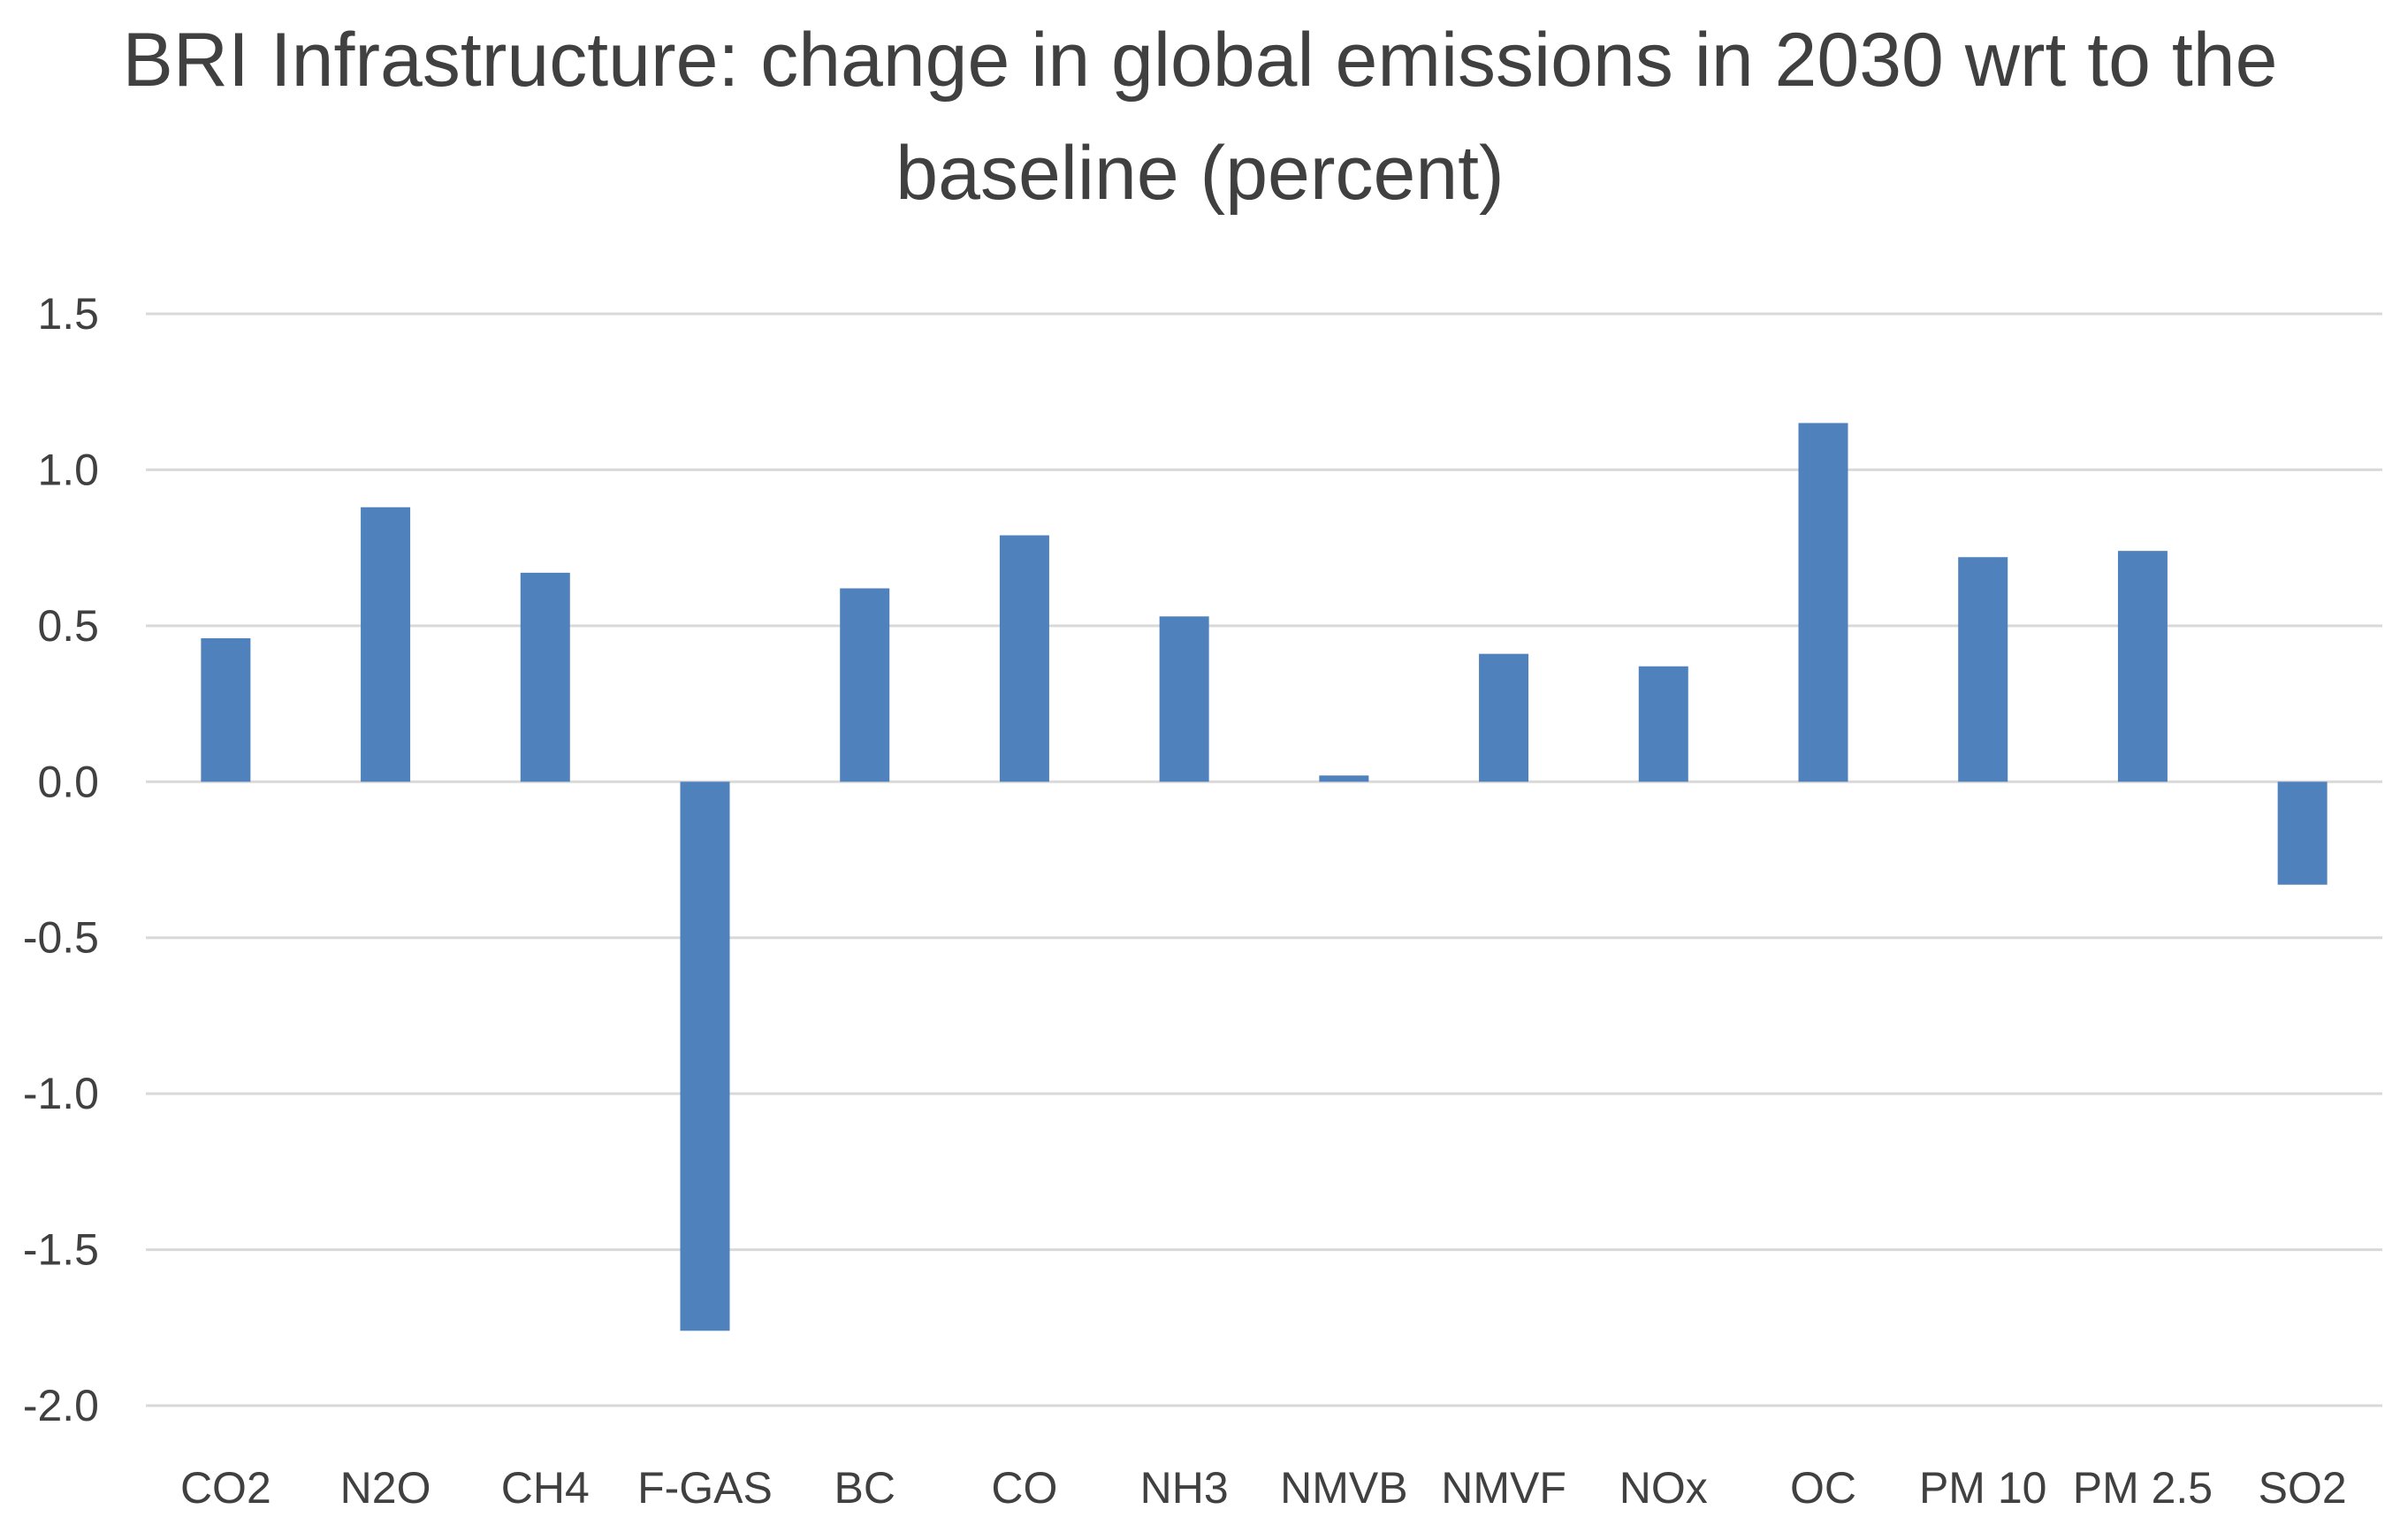  I want to click on y-axis-tick-labels: 1.5 1.0 0.5 0.0 -0.5 -1.0 -1.5 -2.0, so click(61, 860).